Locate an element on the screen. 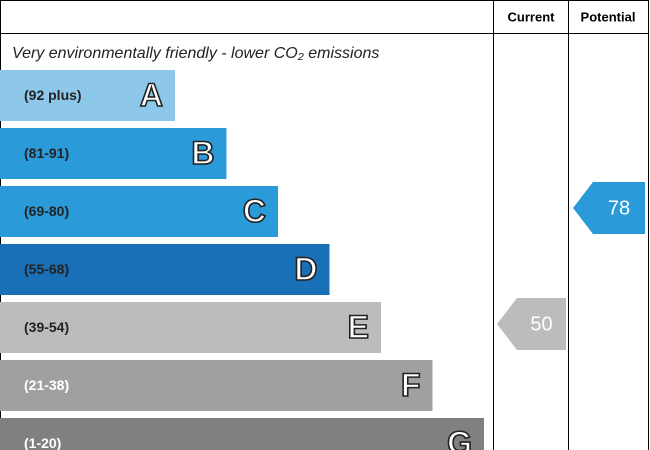 Image resolution: width=650 pixels, height=450 pixels. band-range: (81-91) is located at coordinates (46, 153).